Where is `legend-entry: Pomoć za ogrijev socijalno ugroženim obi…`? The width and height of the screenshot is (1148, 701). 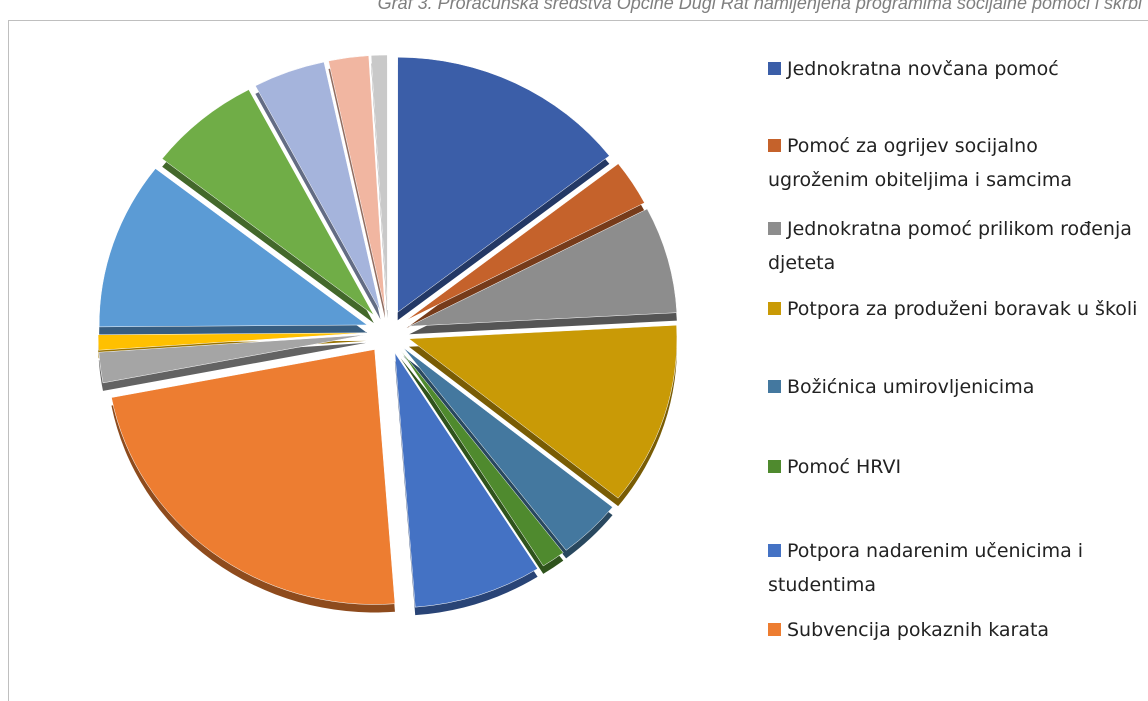 legend-entry: Pomoć za ogrijev socijalno ugroženim obi… is located at coordinates (953, 163).